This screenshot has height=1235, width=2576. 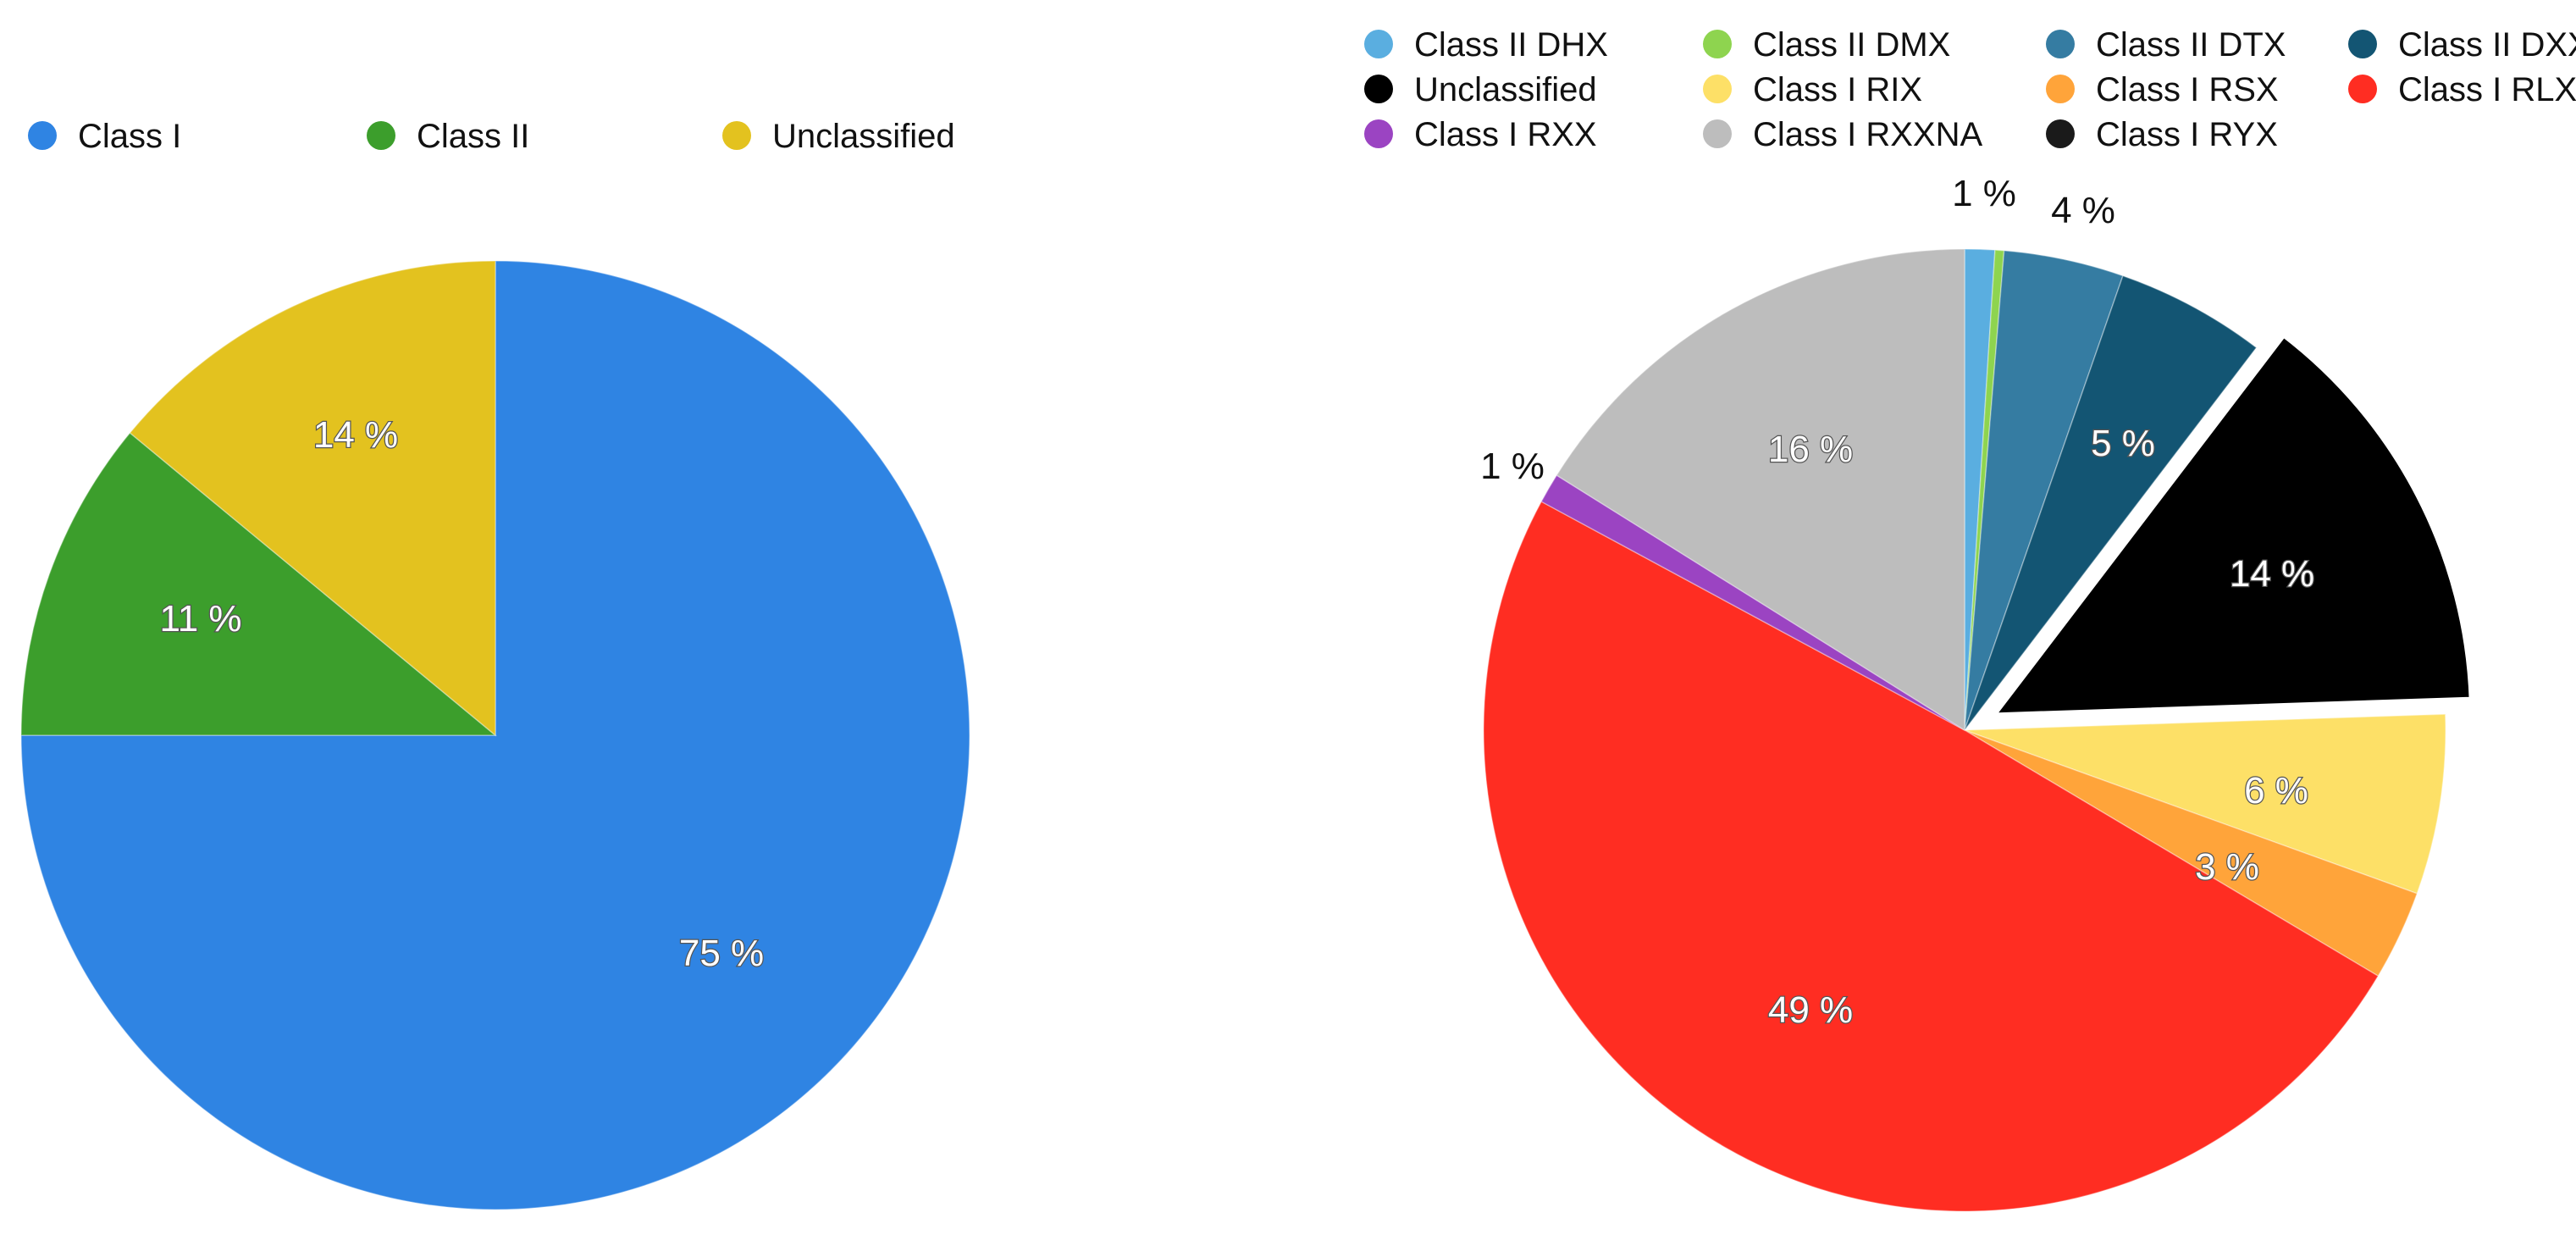 What do you see at coordinates (2276, 791) in the screenshot?
I see `slice-label-class-i-rix: 6 %` at bounding box center [2276, 791].